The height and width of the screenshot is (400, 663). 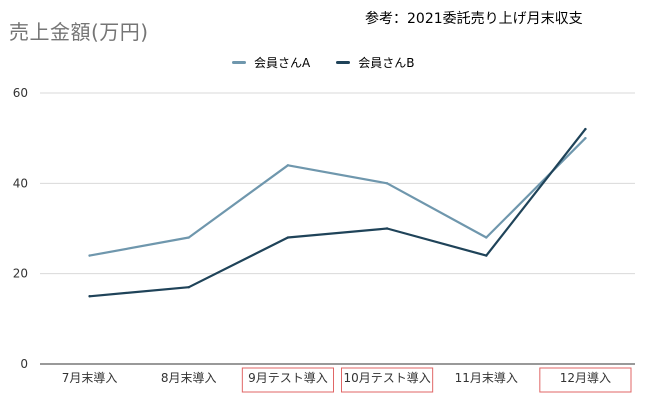 I want to click on chart-title: 売上金額(万円), so click(x=79, y=32).